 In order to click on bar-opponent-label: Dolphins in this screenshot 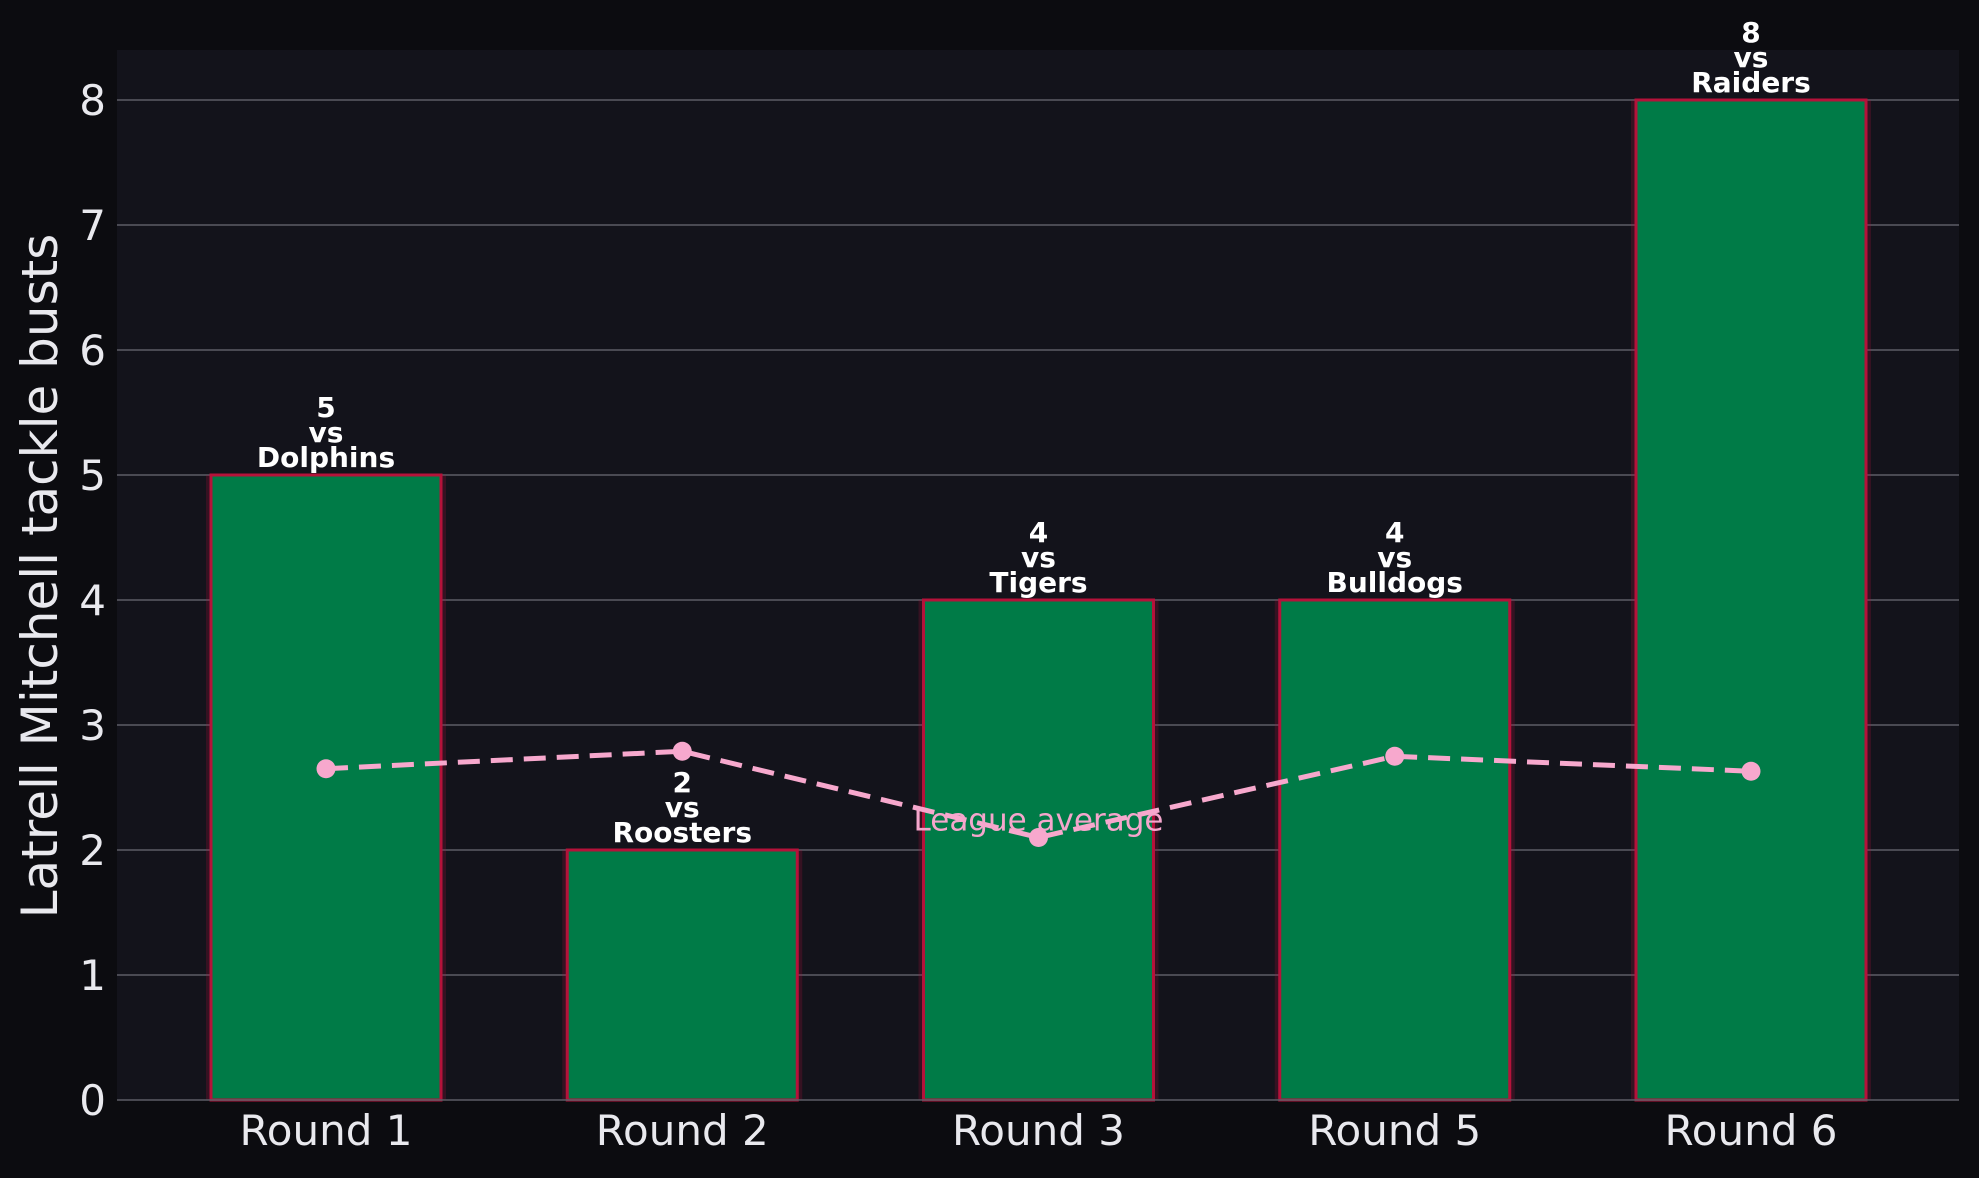, I will do `click(326, 457)`.